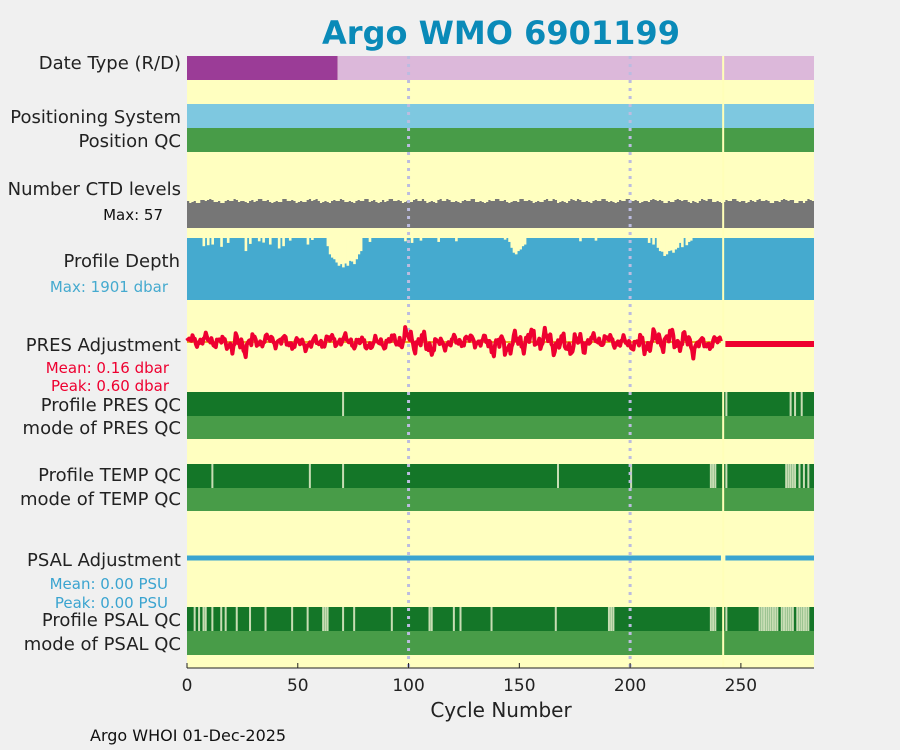 Image resolution: width=900 pixels, height=750 pixels. I want to click on footer-credit: Argo WHOI 01-Dec-2025, so click(188, 735).